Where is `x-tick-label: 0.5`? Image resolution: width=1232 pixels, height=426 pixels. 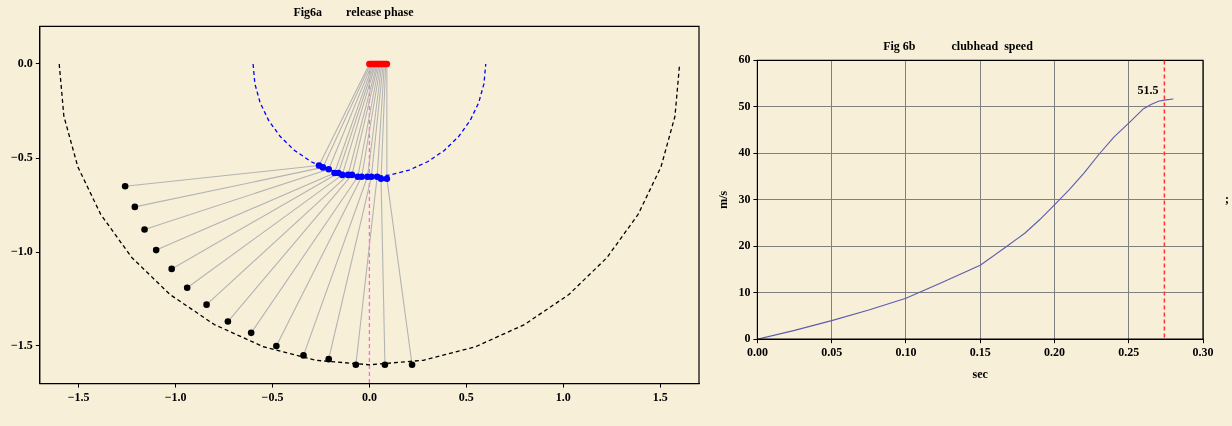
x-tick-label: 0.5 is located at coordinates (466, 396).